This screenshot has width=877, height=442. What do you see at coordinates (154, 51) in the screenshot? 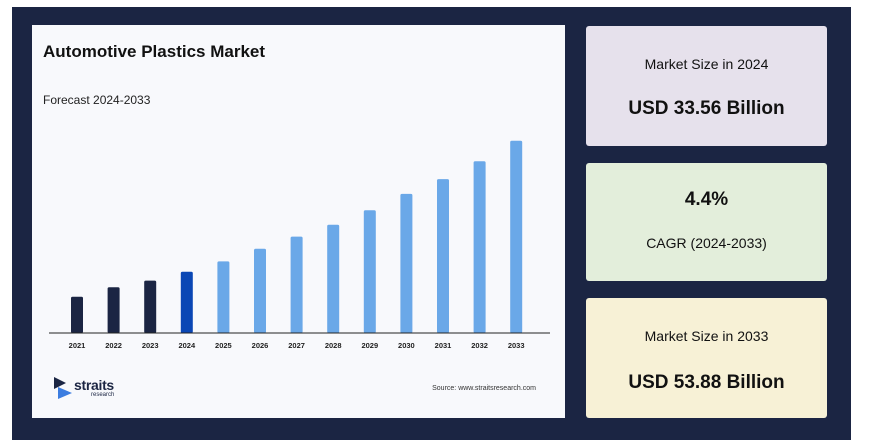
I see `chart-title: Automotive Plastics Market` at bounding box center [154, 51].